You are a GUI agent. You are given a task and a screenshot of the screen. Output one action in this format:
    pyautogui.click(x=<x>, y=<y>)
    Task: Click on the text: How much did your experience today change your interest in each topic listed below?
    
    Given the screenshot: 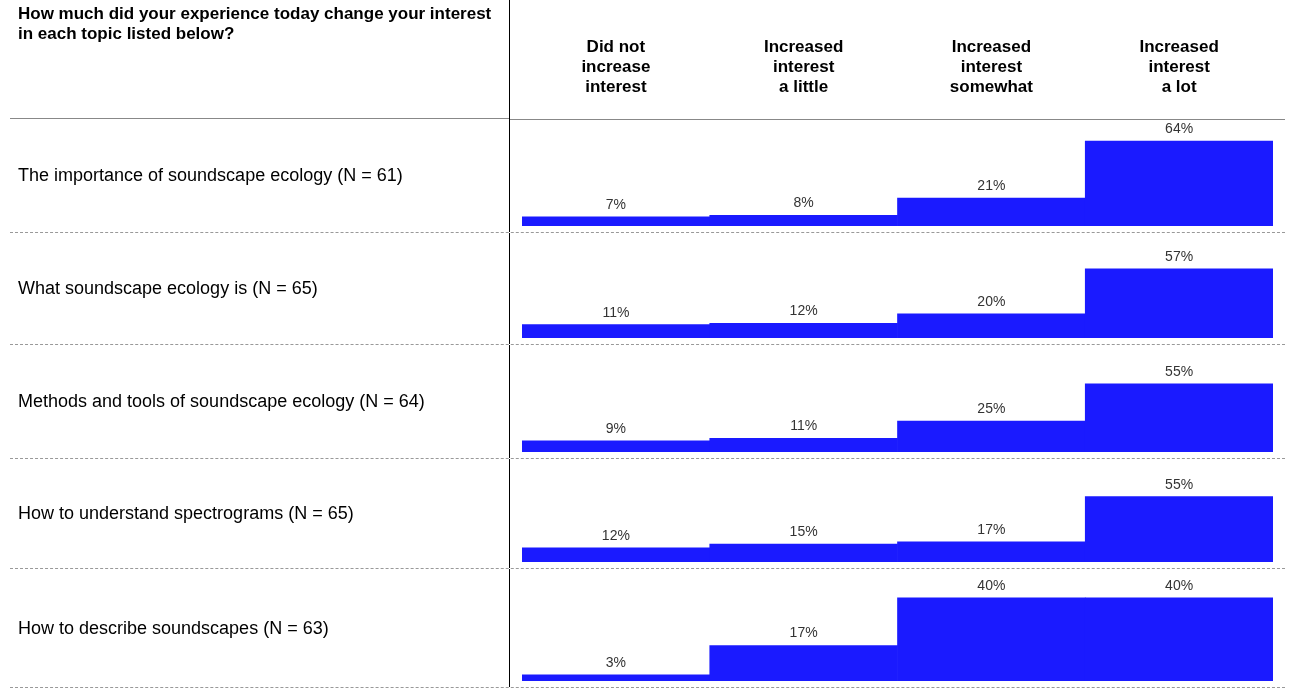 What is the action you would take?
    pyautogui.click(x=255, y=23)
    